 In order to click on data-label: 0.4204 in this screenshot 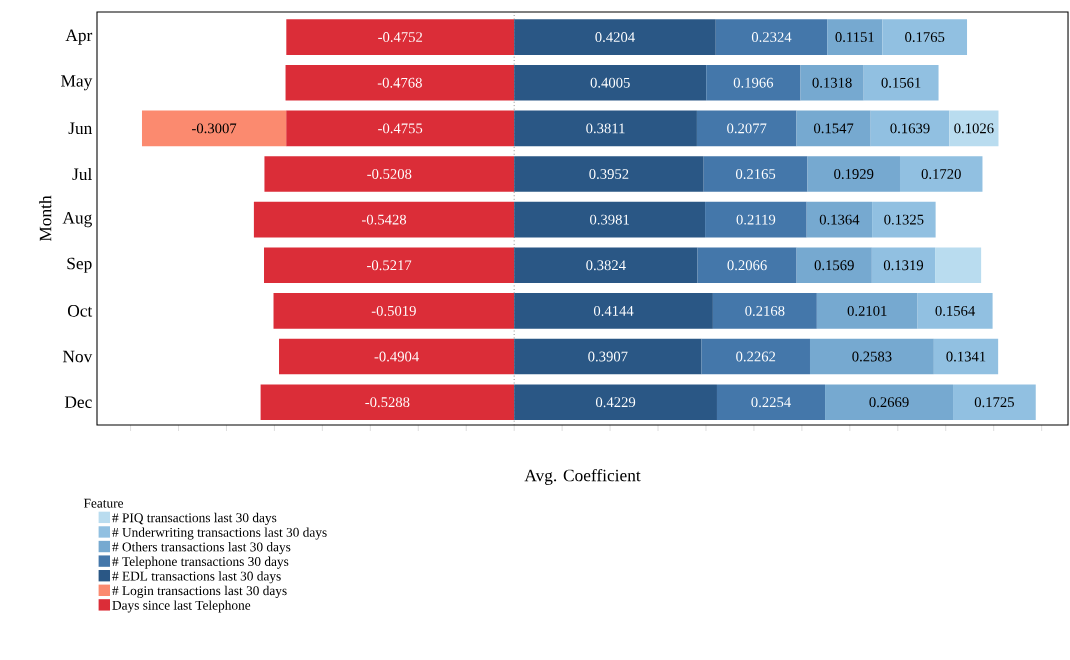, I will do `click(615, 37)`.